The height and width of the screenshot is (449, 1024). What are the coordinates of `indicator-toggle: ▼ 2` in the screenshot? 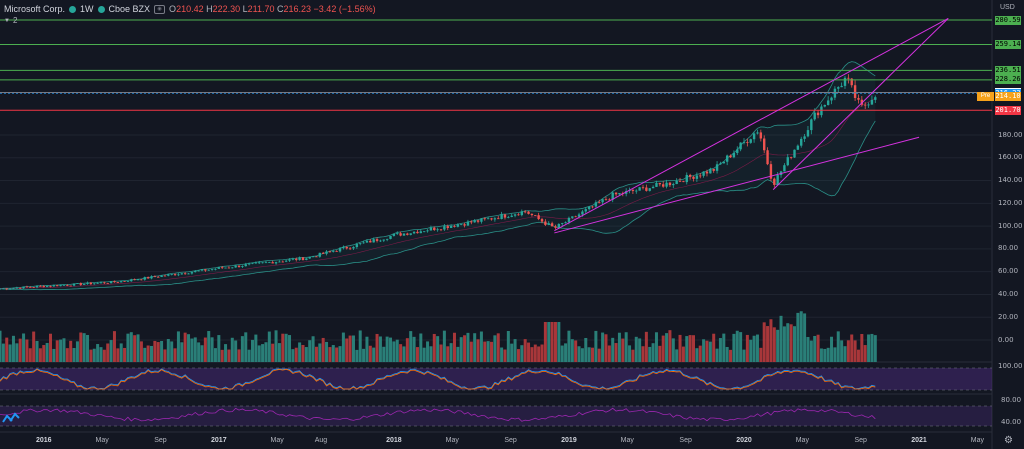 It's located at (10, 20).